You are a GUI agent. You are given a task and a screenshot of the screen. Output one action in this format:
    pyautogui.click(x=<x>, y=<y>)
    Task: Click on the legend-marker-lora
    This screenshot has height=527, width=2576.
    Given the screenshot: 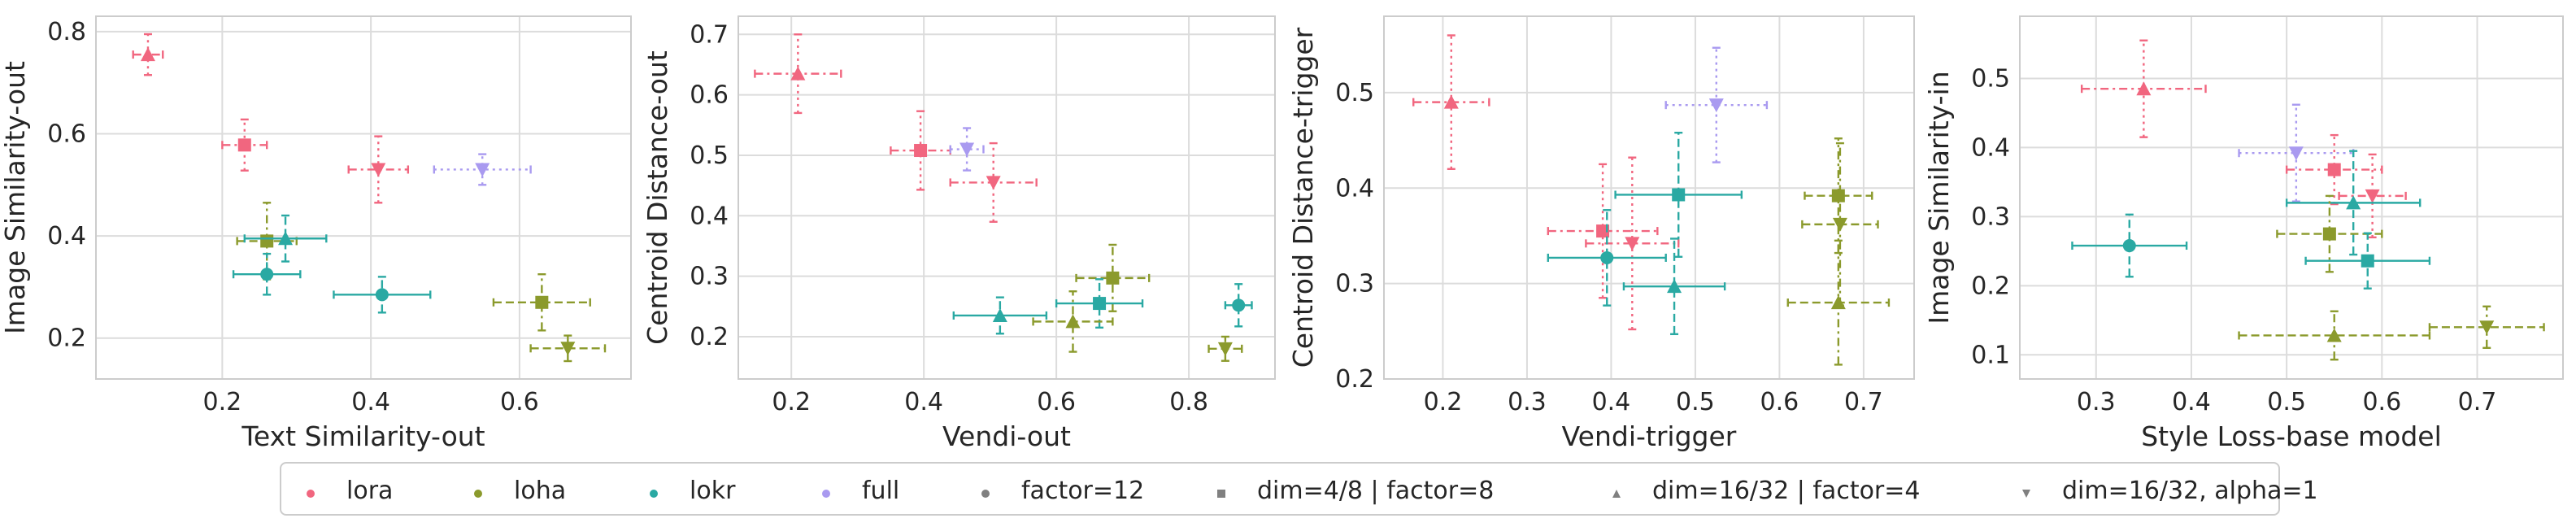 What is the action you would take?
    pyautogui.click(x=311, y=491)
    